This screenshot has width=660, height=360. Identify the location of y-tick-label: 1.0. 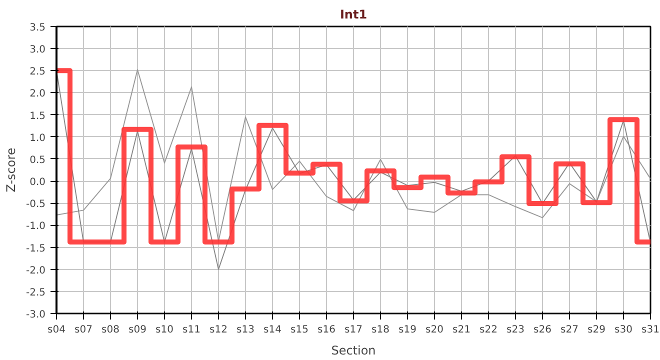
(38, 138).